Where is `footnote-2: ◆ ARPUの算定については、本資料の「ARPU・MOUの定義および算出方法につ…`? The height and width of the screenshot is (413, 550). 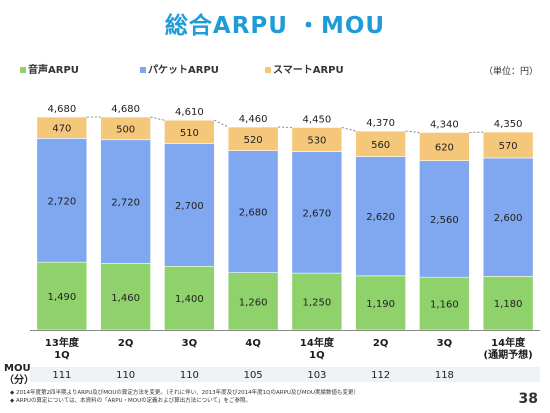 footnote-2: ◆ ARPUの算定については、本資料の「ARPU・MOUの定義および算出方法につ… is located at coordinates (130, 401).